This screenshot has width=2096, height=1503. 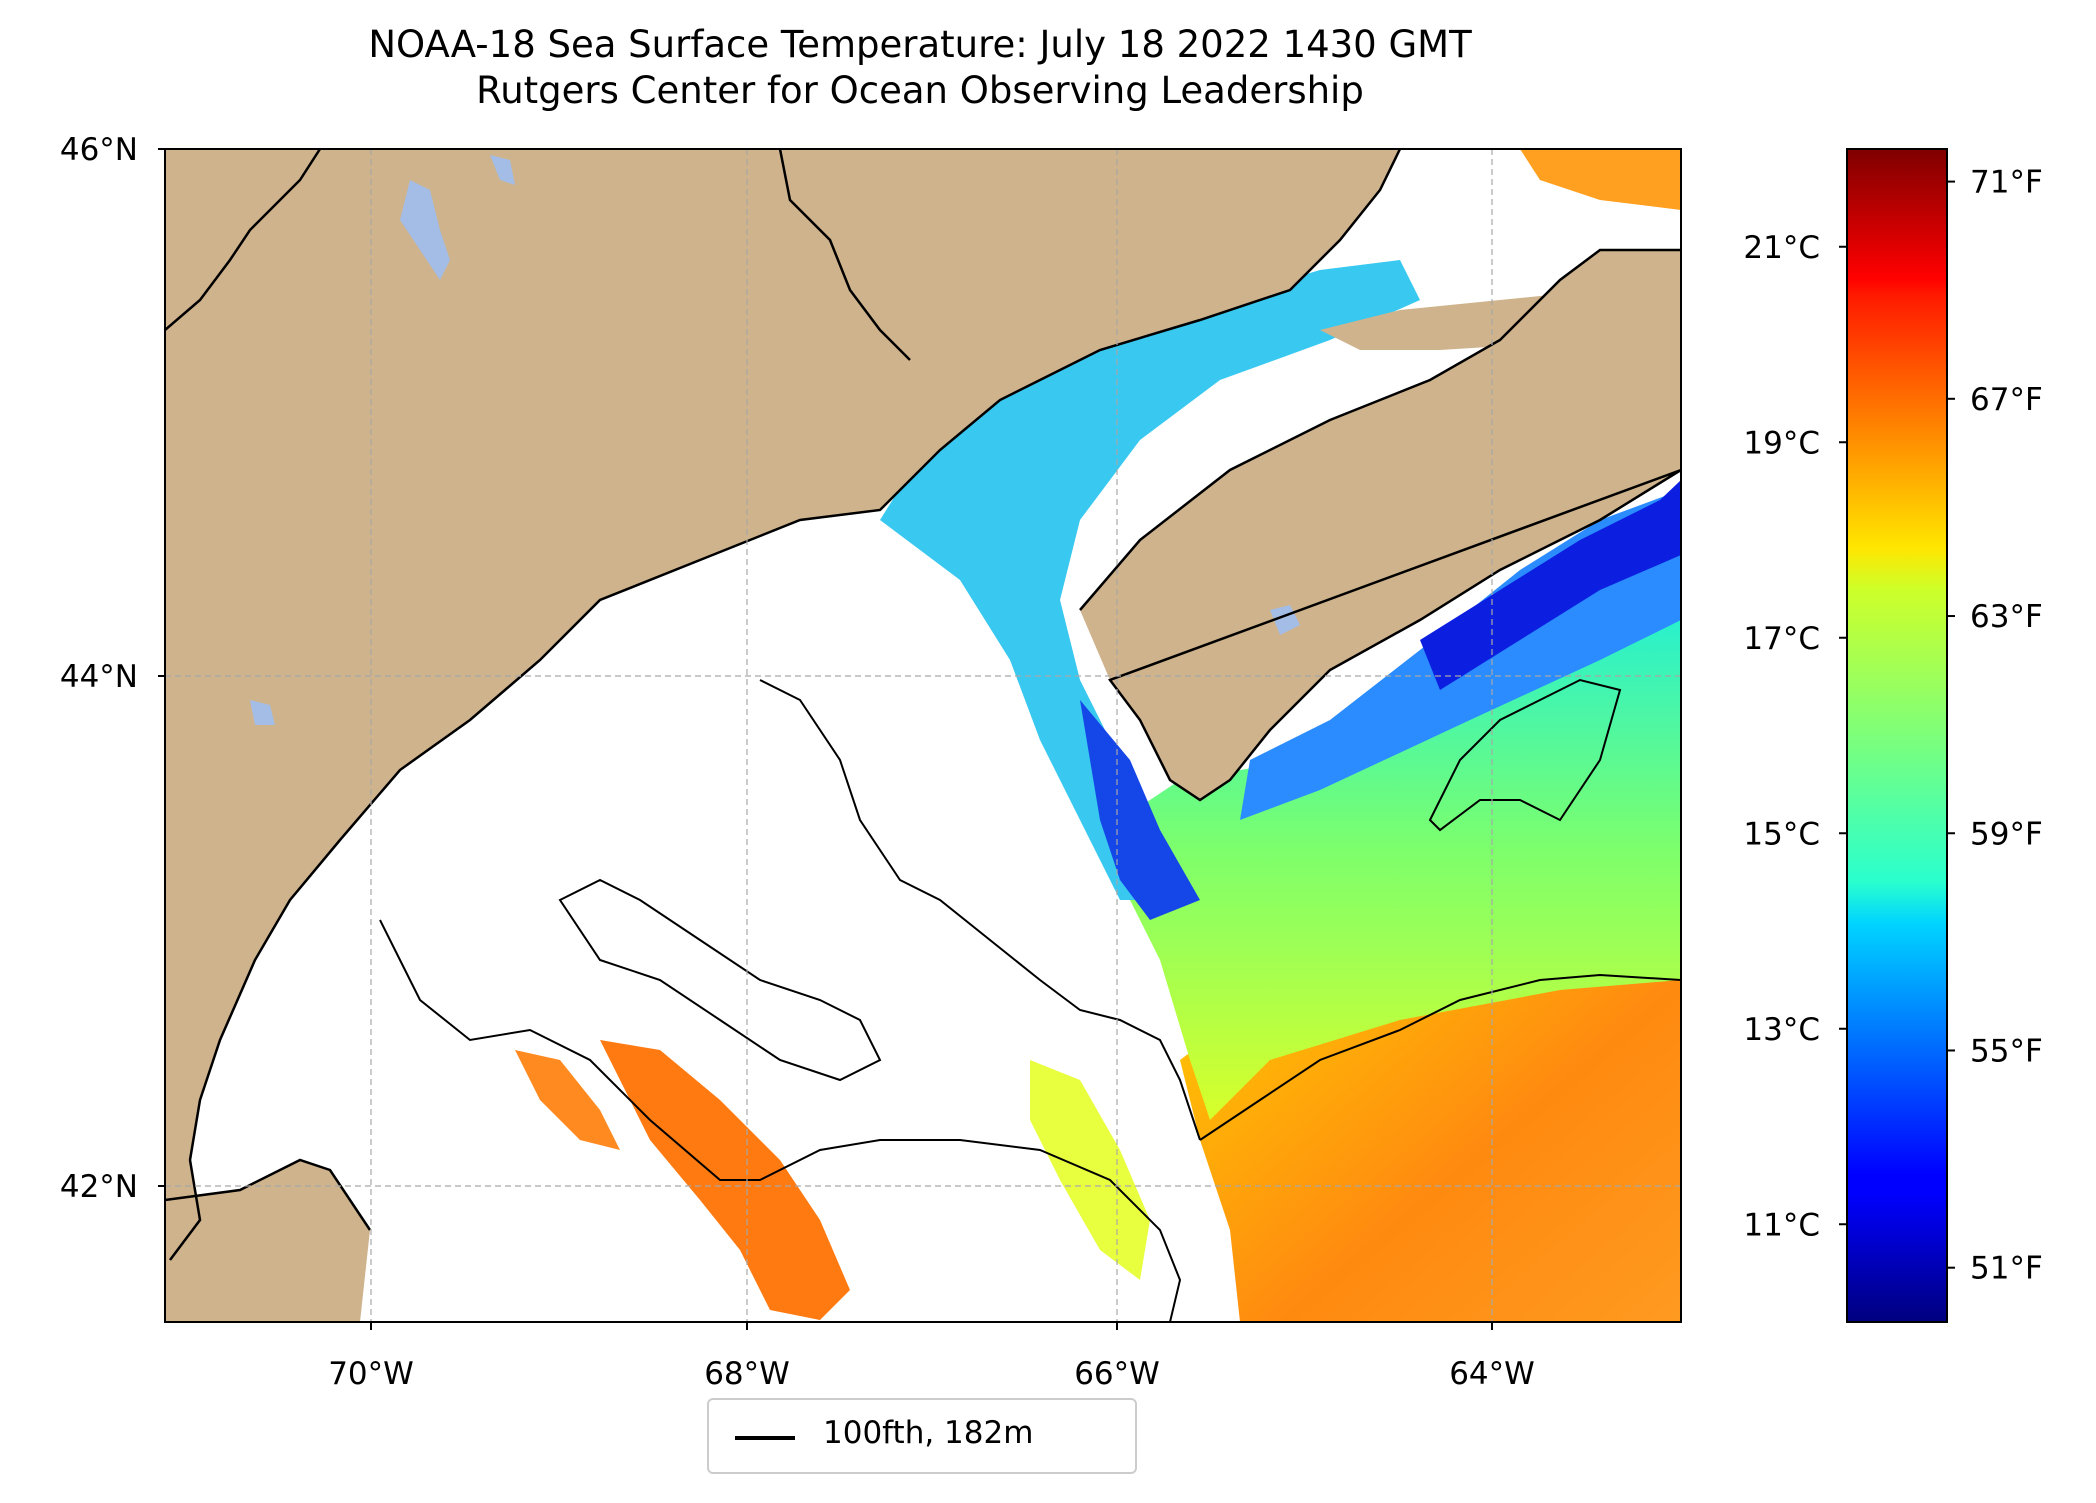 I want to click on sst-bay-of-fundy, so click(x=1150, y=580).